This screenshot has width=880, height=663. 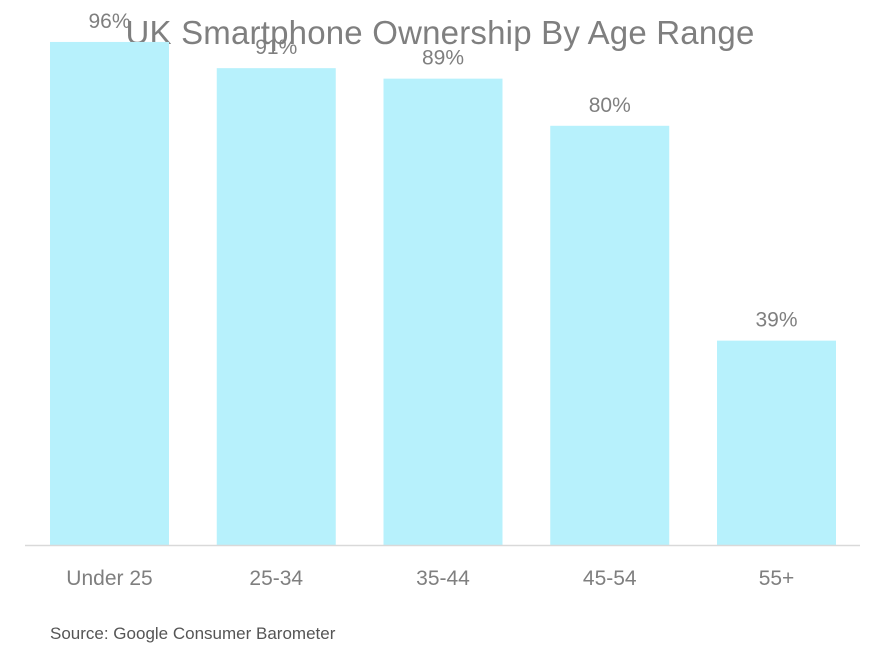 I want to click on x-tick-labels-layer: Under 25 25-34 35-44 45-54 55+, so click(x=430, y=578).